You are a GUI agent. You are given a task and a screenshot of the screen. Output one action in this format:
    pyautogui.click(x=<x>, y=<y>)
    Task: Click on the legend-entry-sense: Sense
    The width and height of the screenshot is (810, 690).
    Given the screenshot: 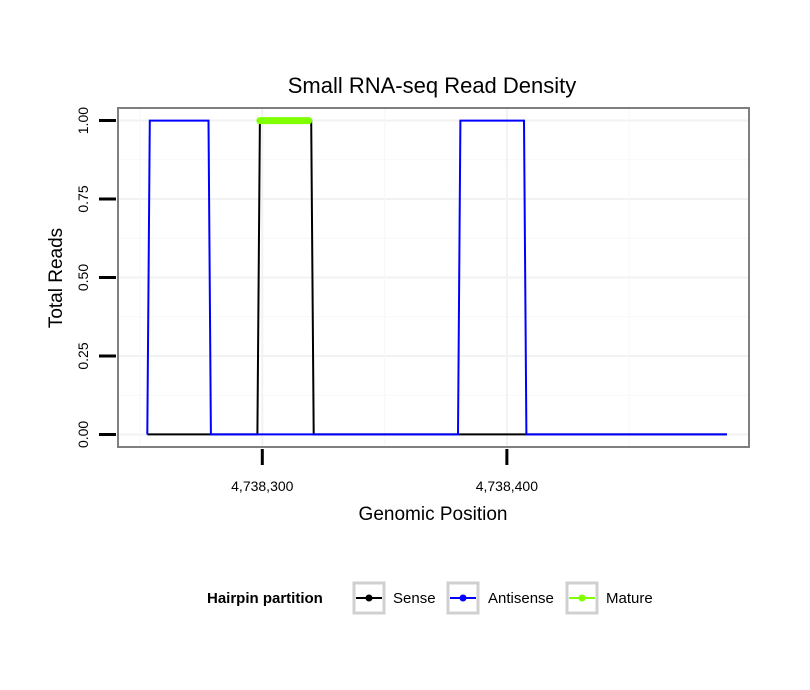 What is the action you would take?
    pyautogui.click(x=394, y=598)
    